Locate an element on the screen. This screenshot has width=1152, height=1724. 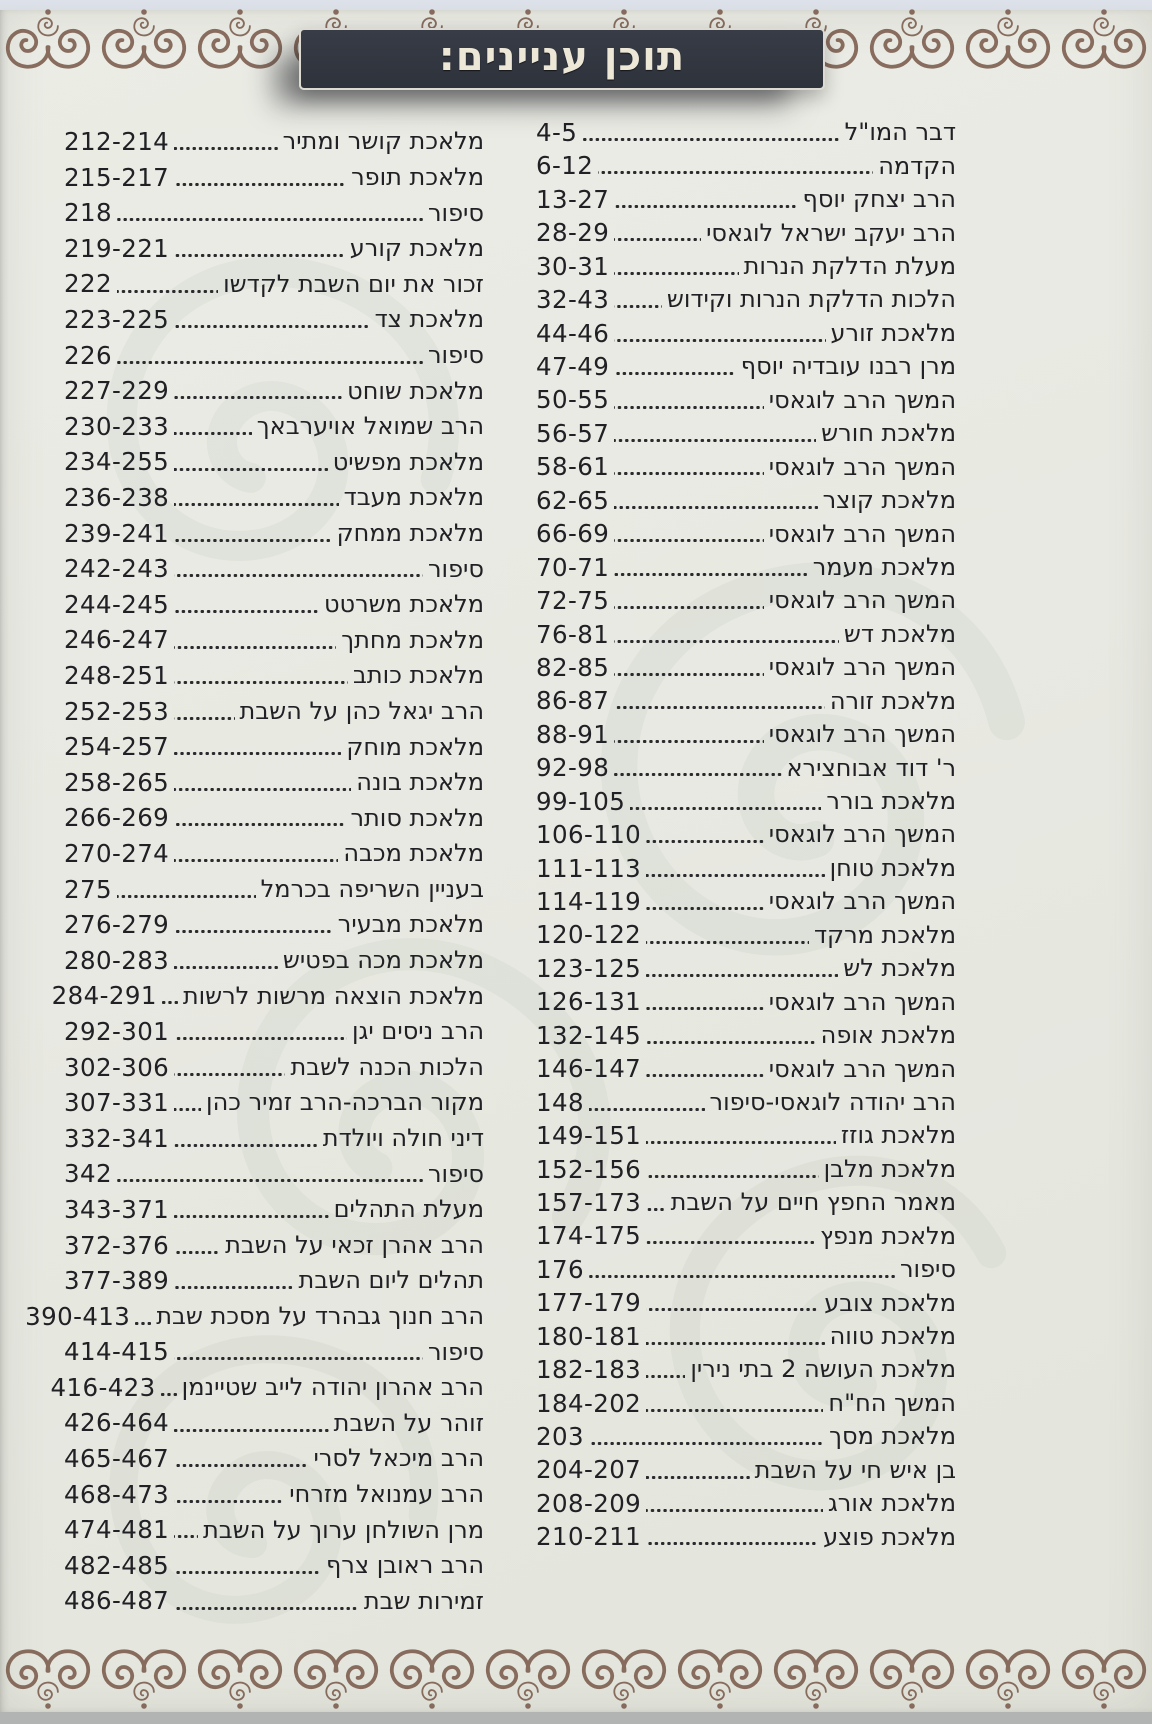
entry-title: סיפור is located at coordinates (455, 212).